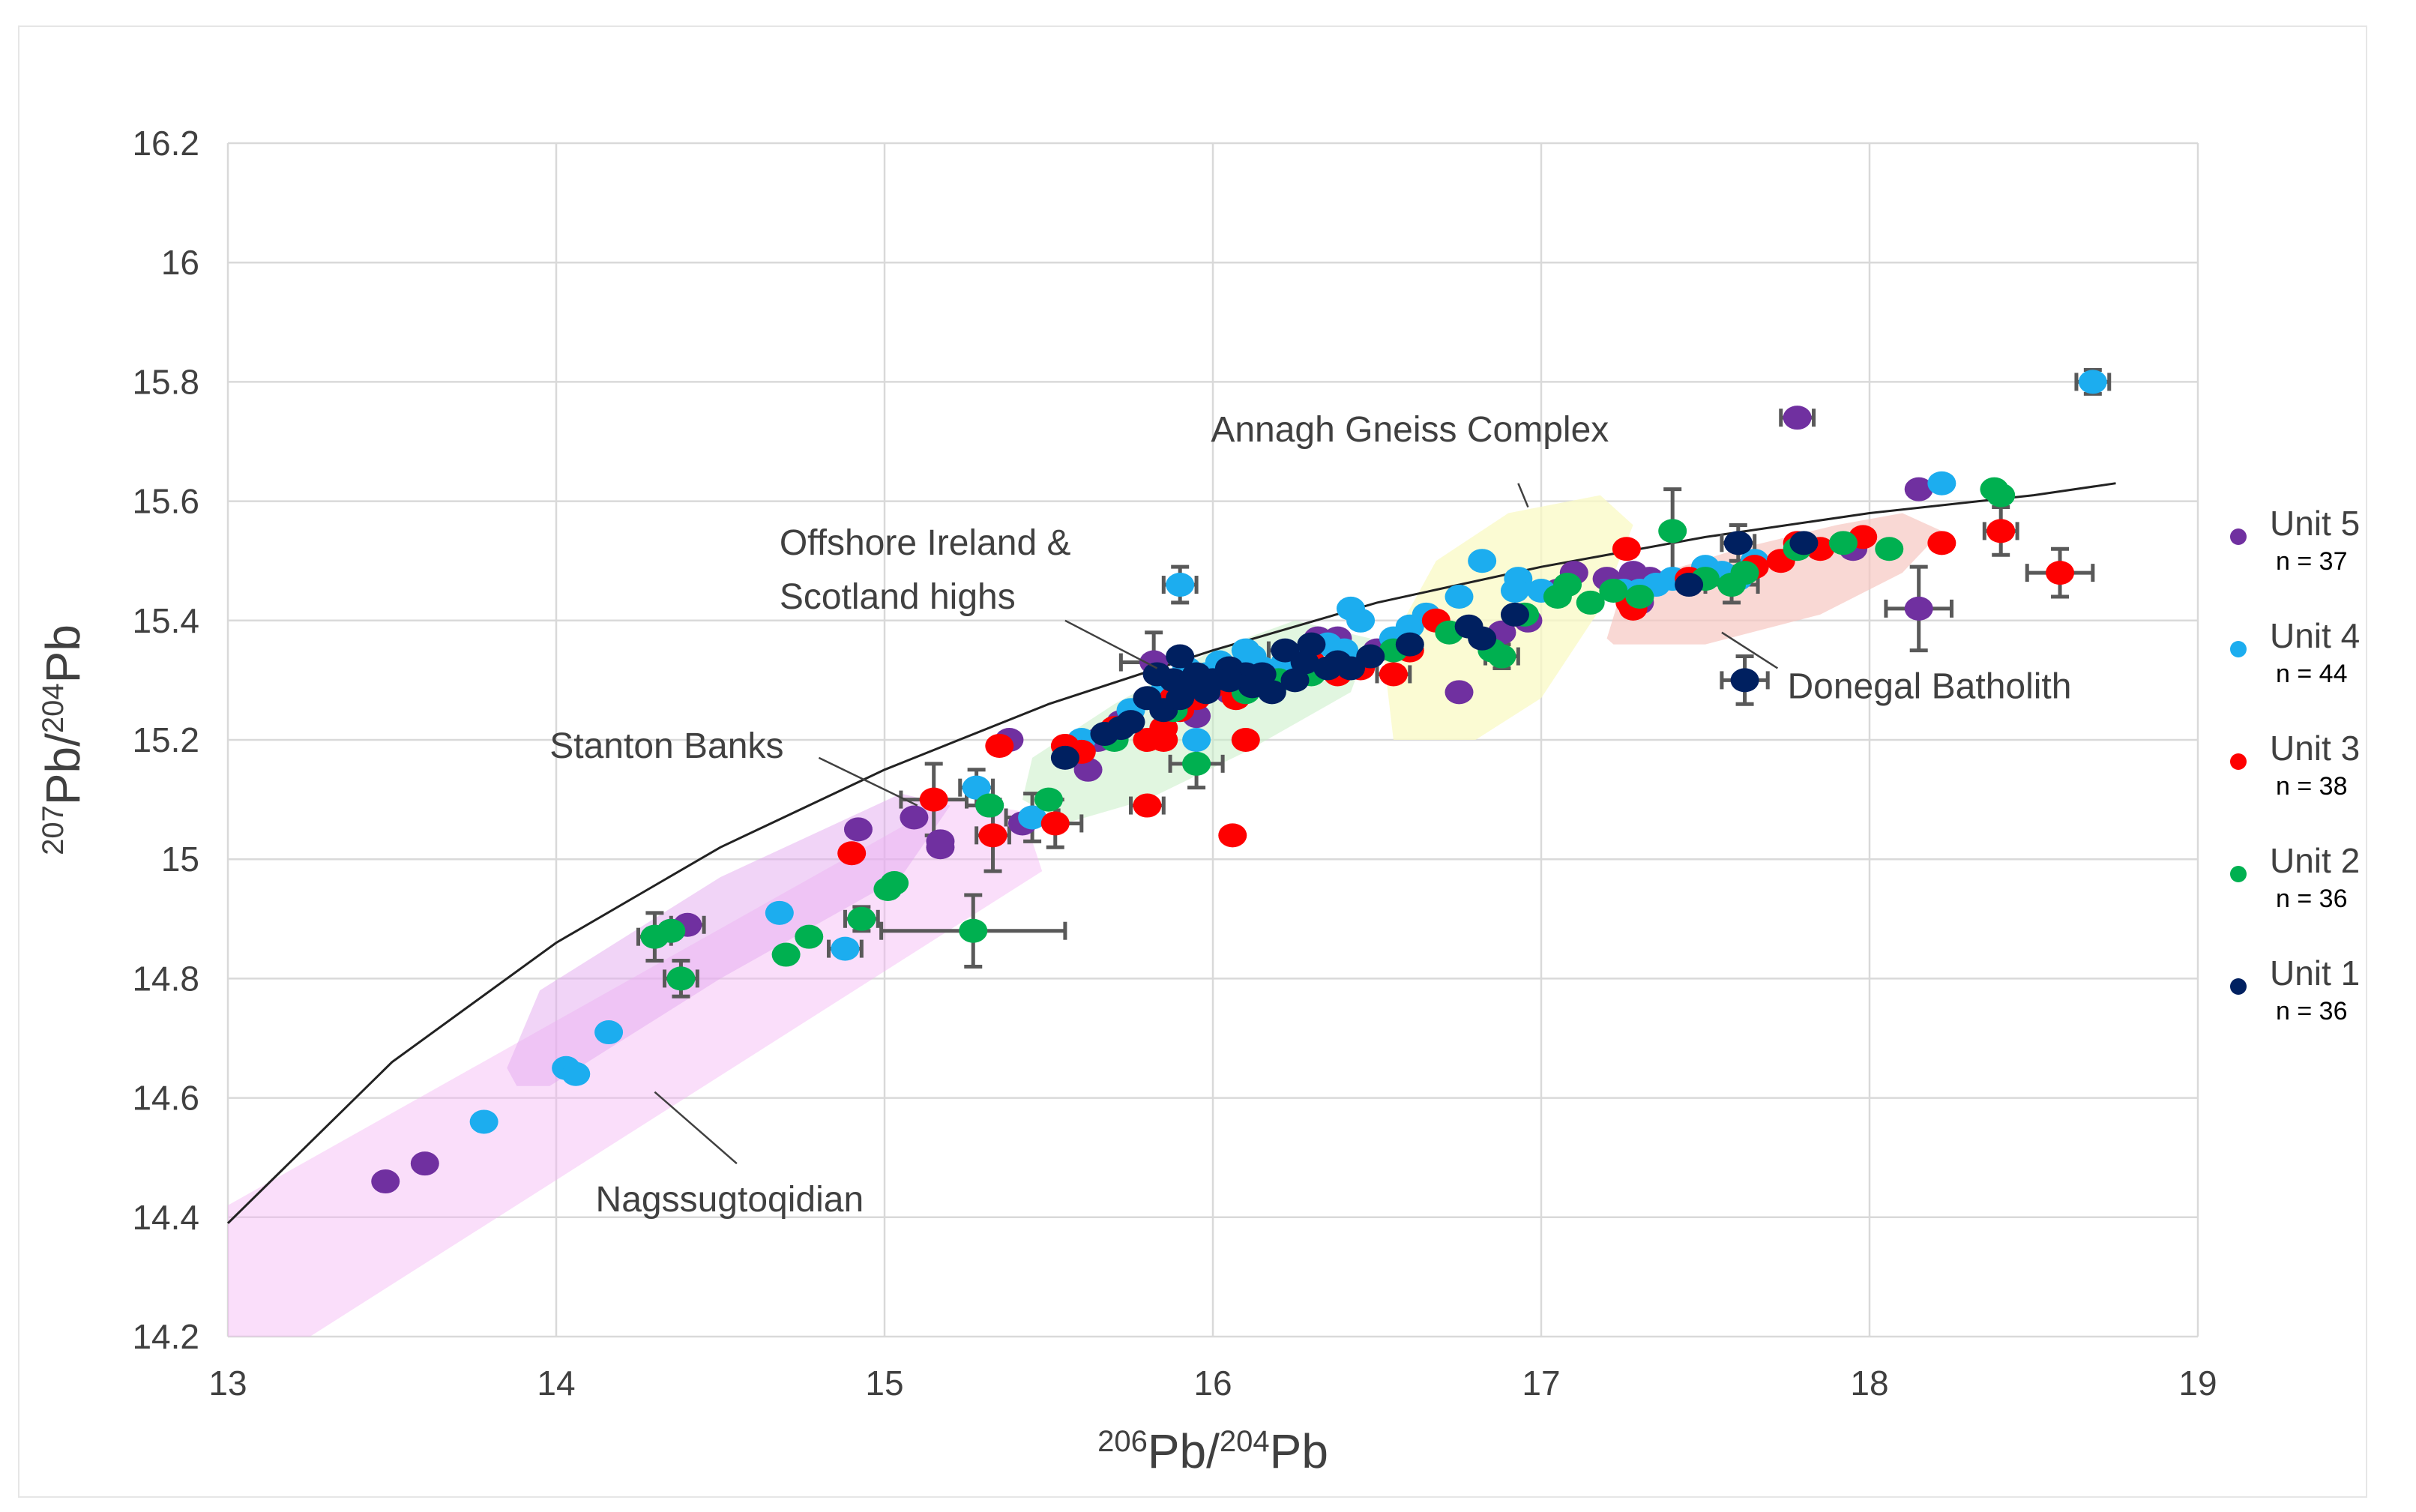  What do you see at coordinates (884, 1383) in the screenshot?
I see `x-tick-label: 15` at bounding box center [884, 1383].